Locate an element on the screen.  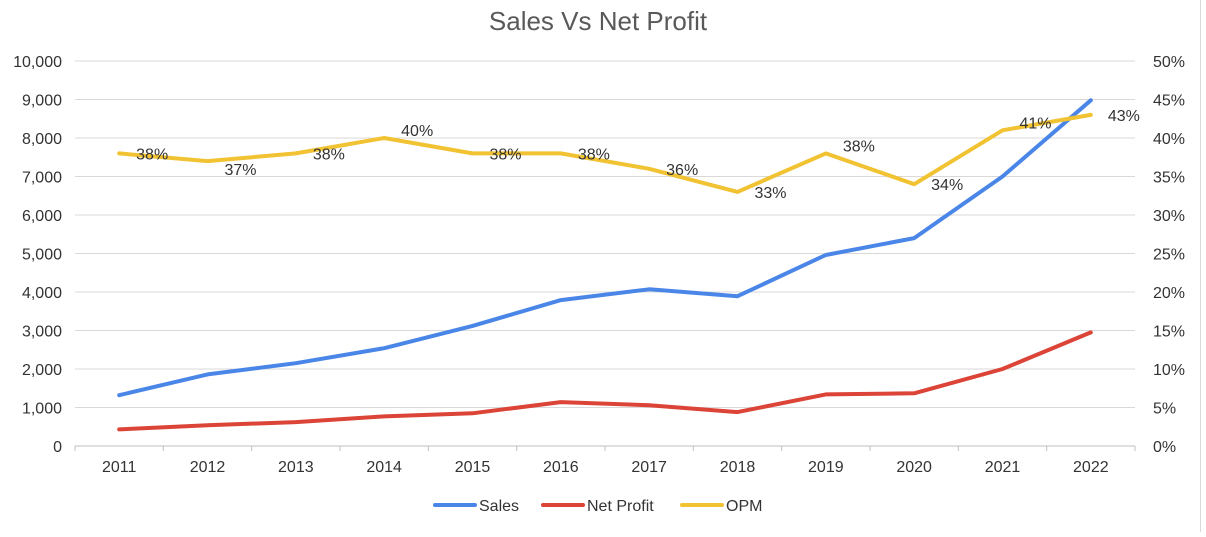
right-tick-label: 25% is located at coordinates (1169, 255).